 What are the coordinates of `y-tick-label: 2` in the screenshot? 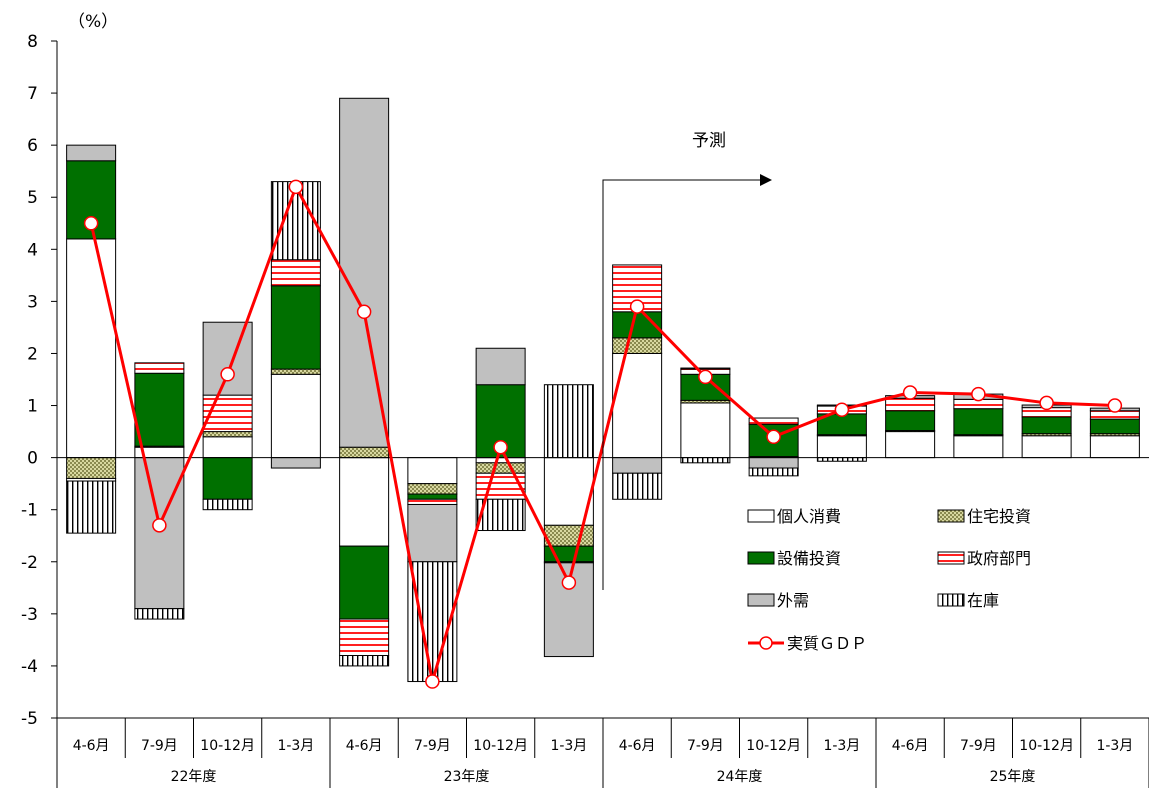 It's located at (32, 354).